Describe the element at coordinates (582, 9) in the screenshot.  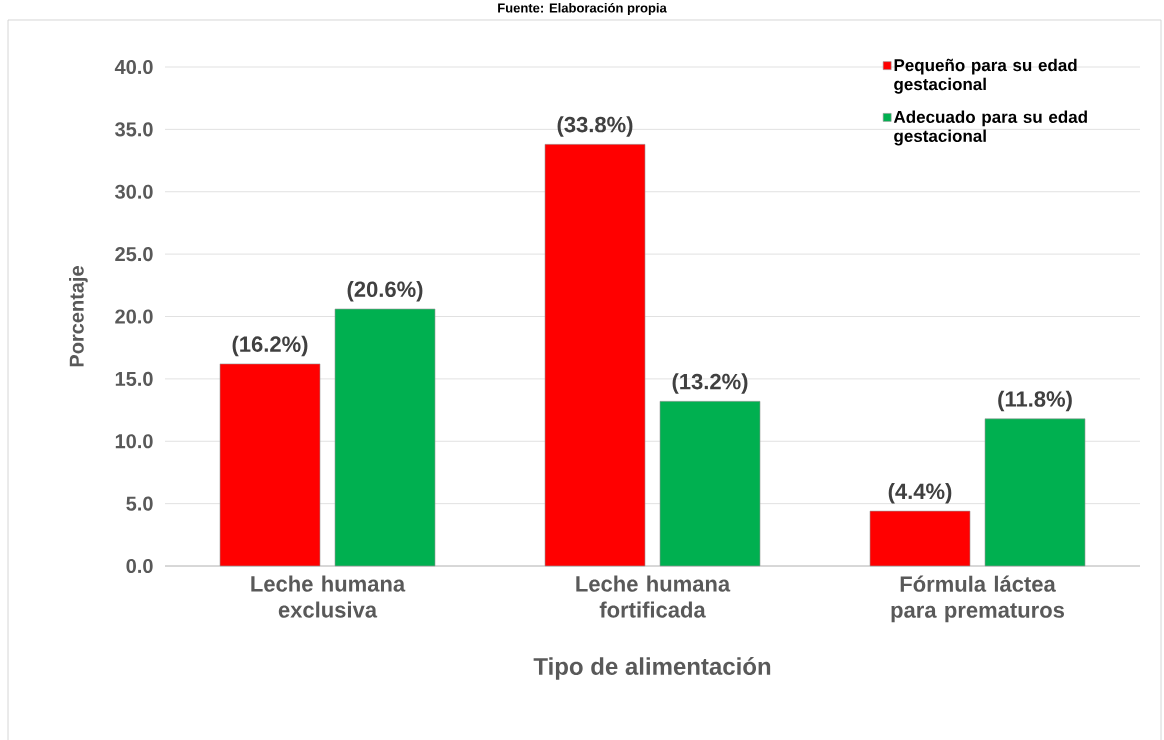
I see `source-note: Fuente: Elaboración propia` at that location.